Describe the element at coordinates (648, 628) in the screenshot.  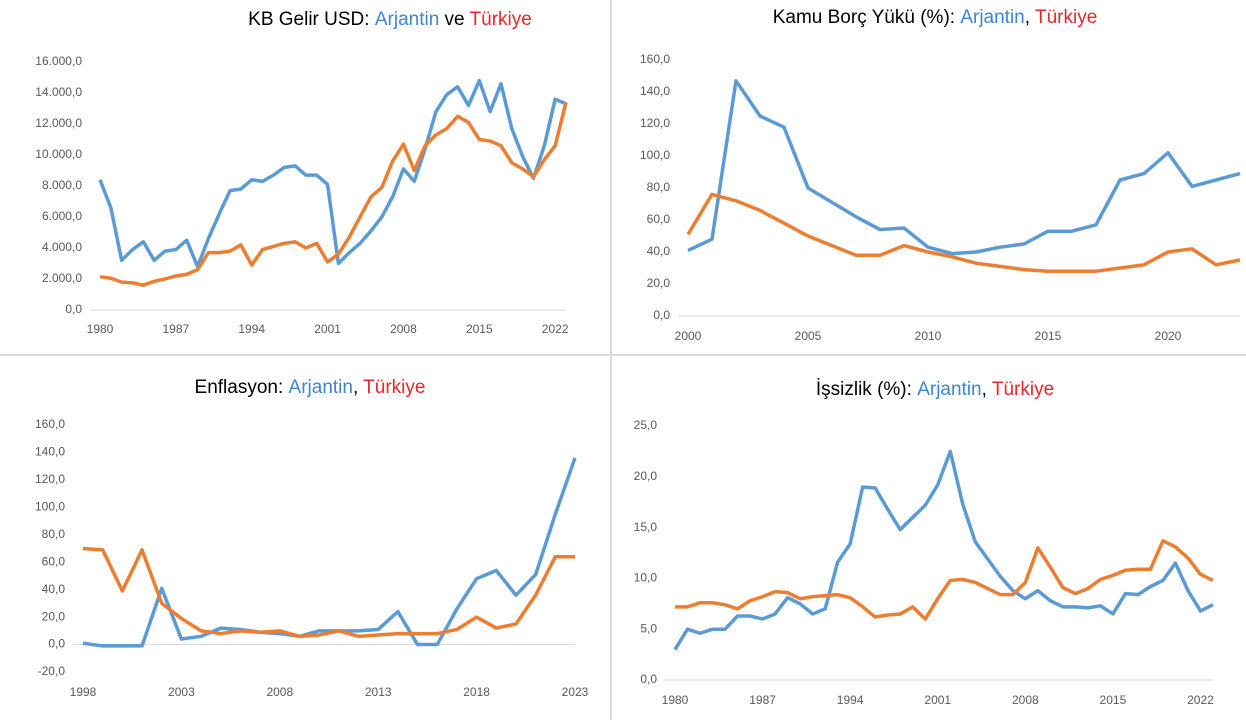
I see `y-tick-label: 5,0` at that location.